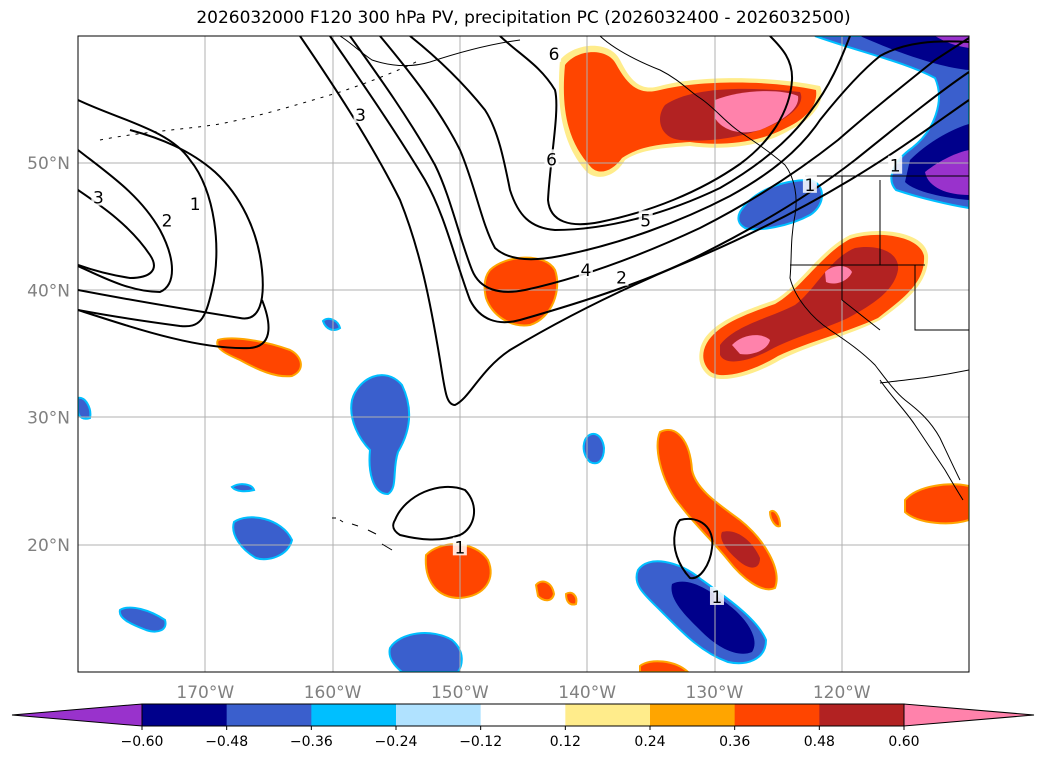 The height and width of the screenshot is (765, 1047). What do you see at coordinates (819, 742) in the screenshot?
I see `colorbar-tick-label: 0.48` at bounding box center [819, 742].